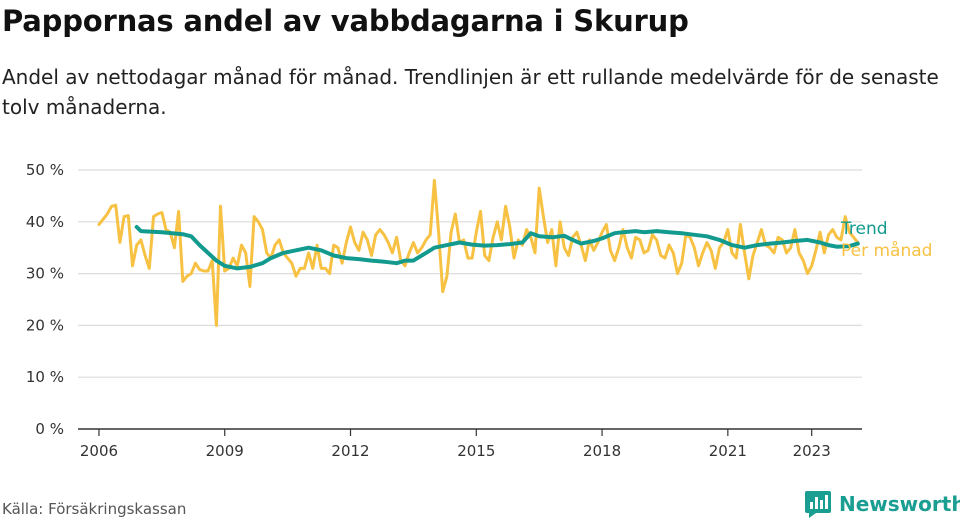  Describe the element at coordinates (818, 504) in the screenshot. I see `newsworthy-logo-icon` at that location.